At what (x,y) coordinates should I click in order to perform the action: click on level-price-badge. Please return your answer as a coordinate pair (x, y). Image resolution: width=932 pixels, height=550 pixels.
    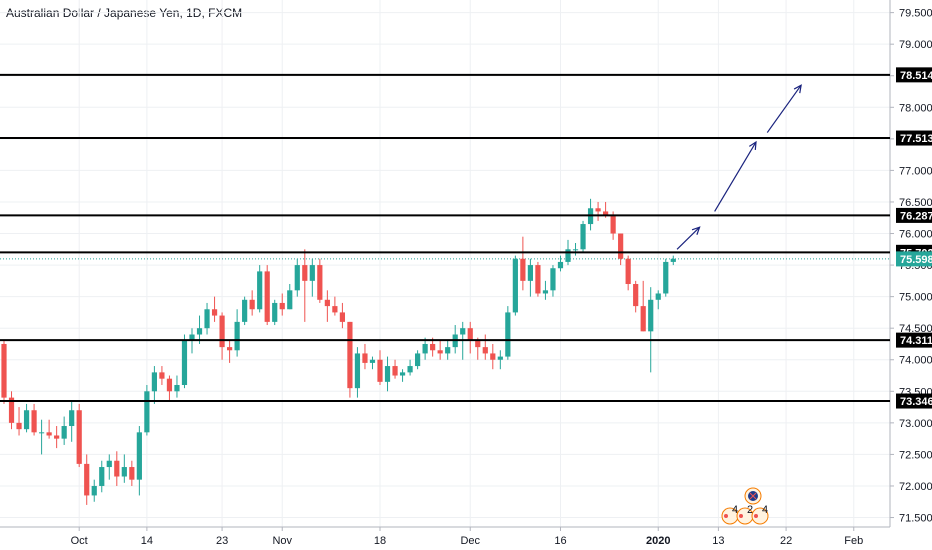
    Looking at the image, I should click on (914, 75).